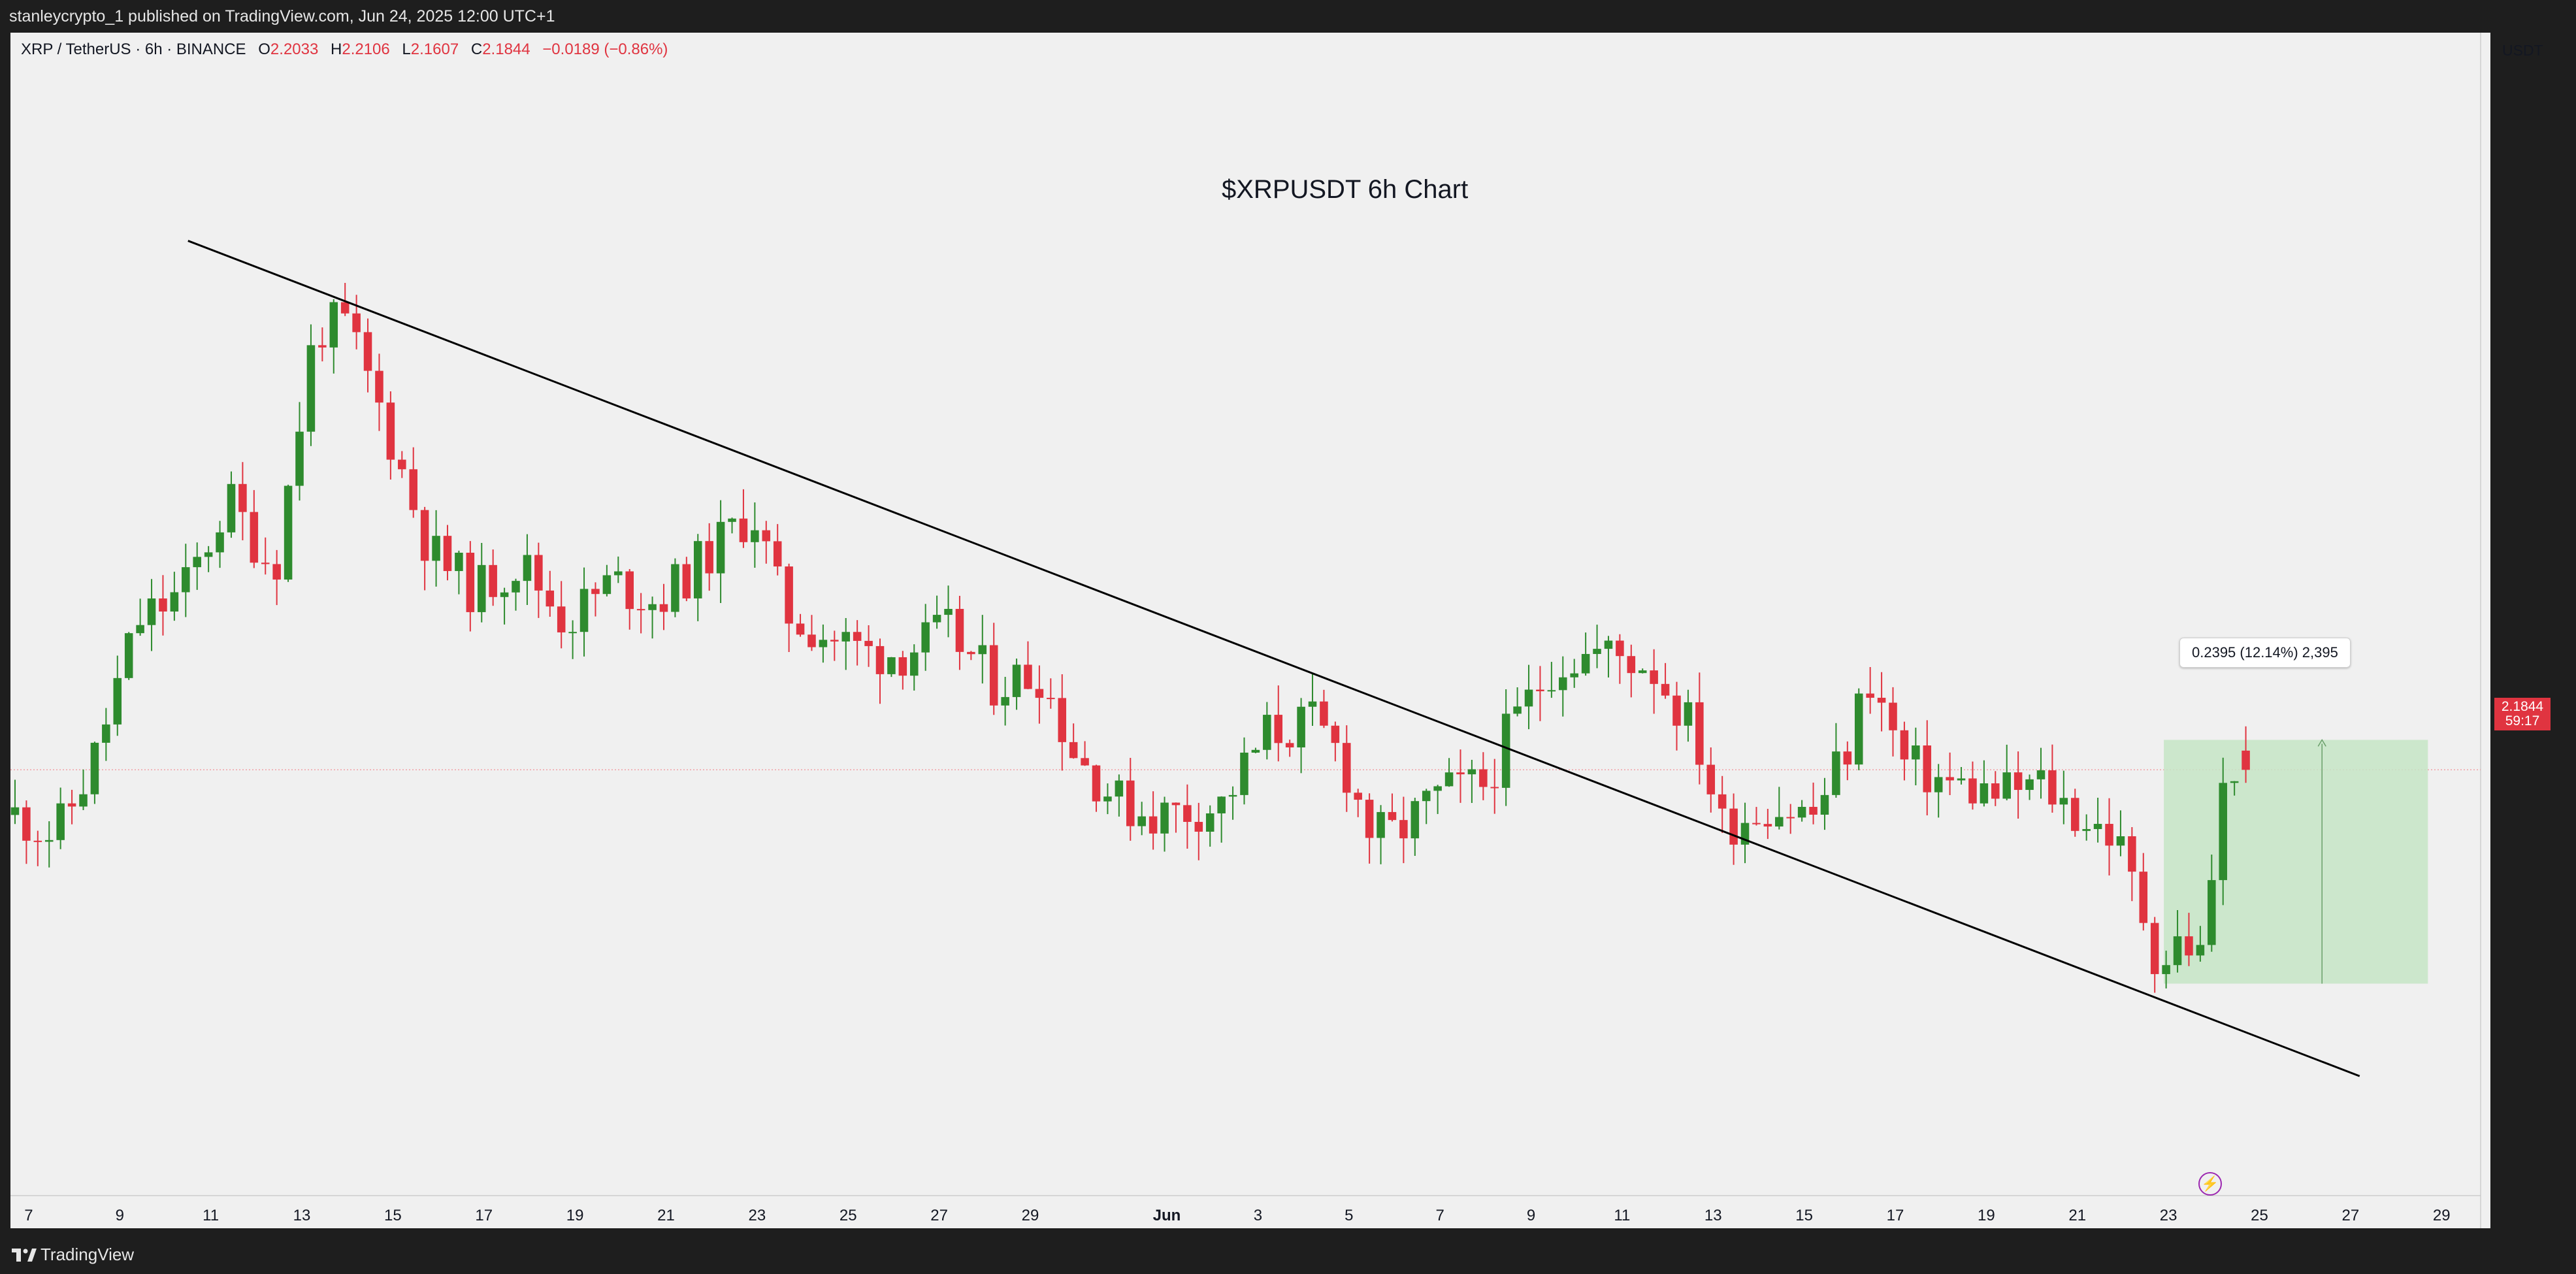 The width and height of the screenshot is (2576, 1274). I want to click on x-tick-label: 13, so click(302, 1215).